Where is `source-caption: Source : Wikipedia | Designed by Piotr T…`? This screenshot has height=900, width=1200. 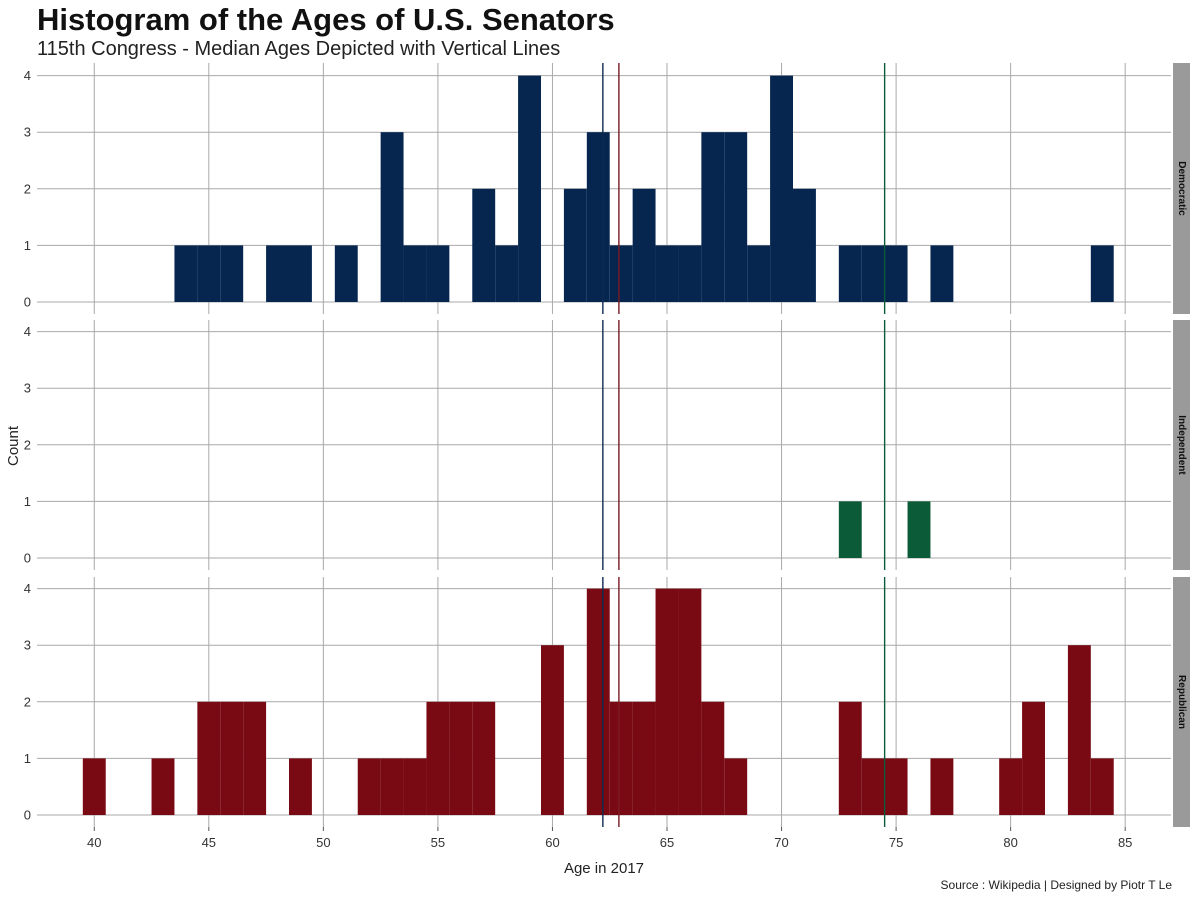 source-caption: Source : Wikipedia | Designed by Piotr T… is located at coordinates (1056, 885).